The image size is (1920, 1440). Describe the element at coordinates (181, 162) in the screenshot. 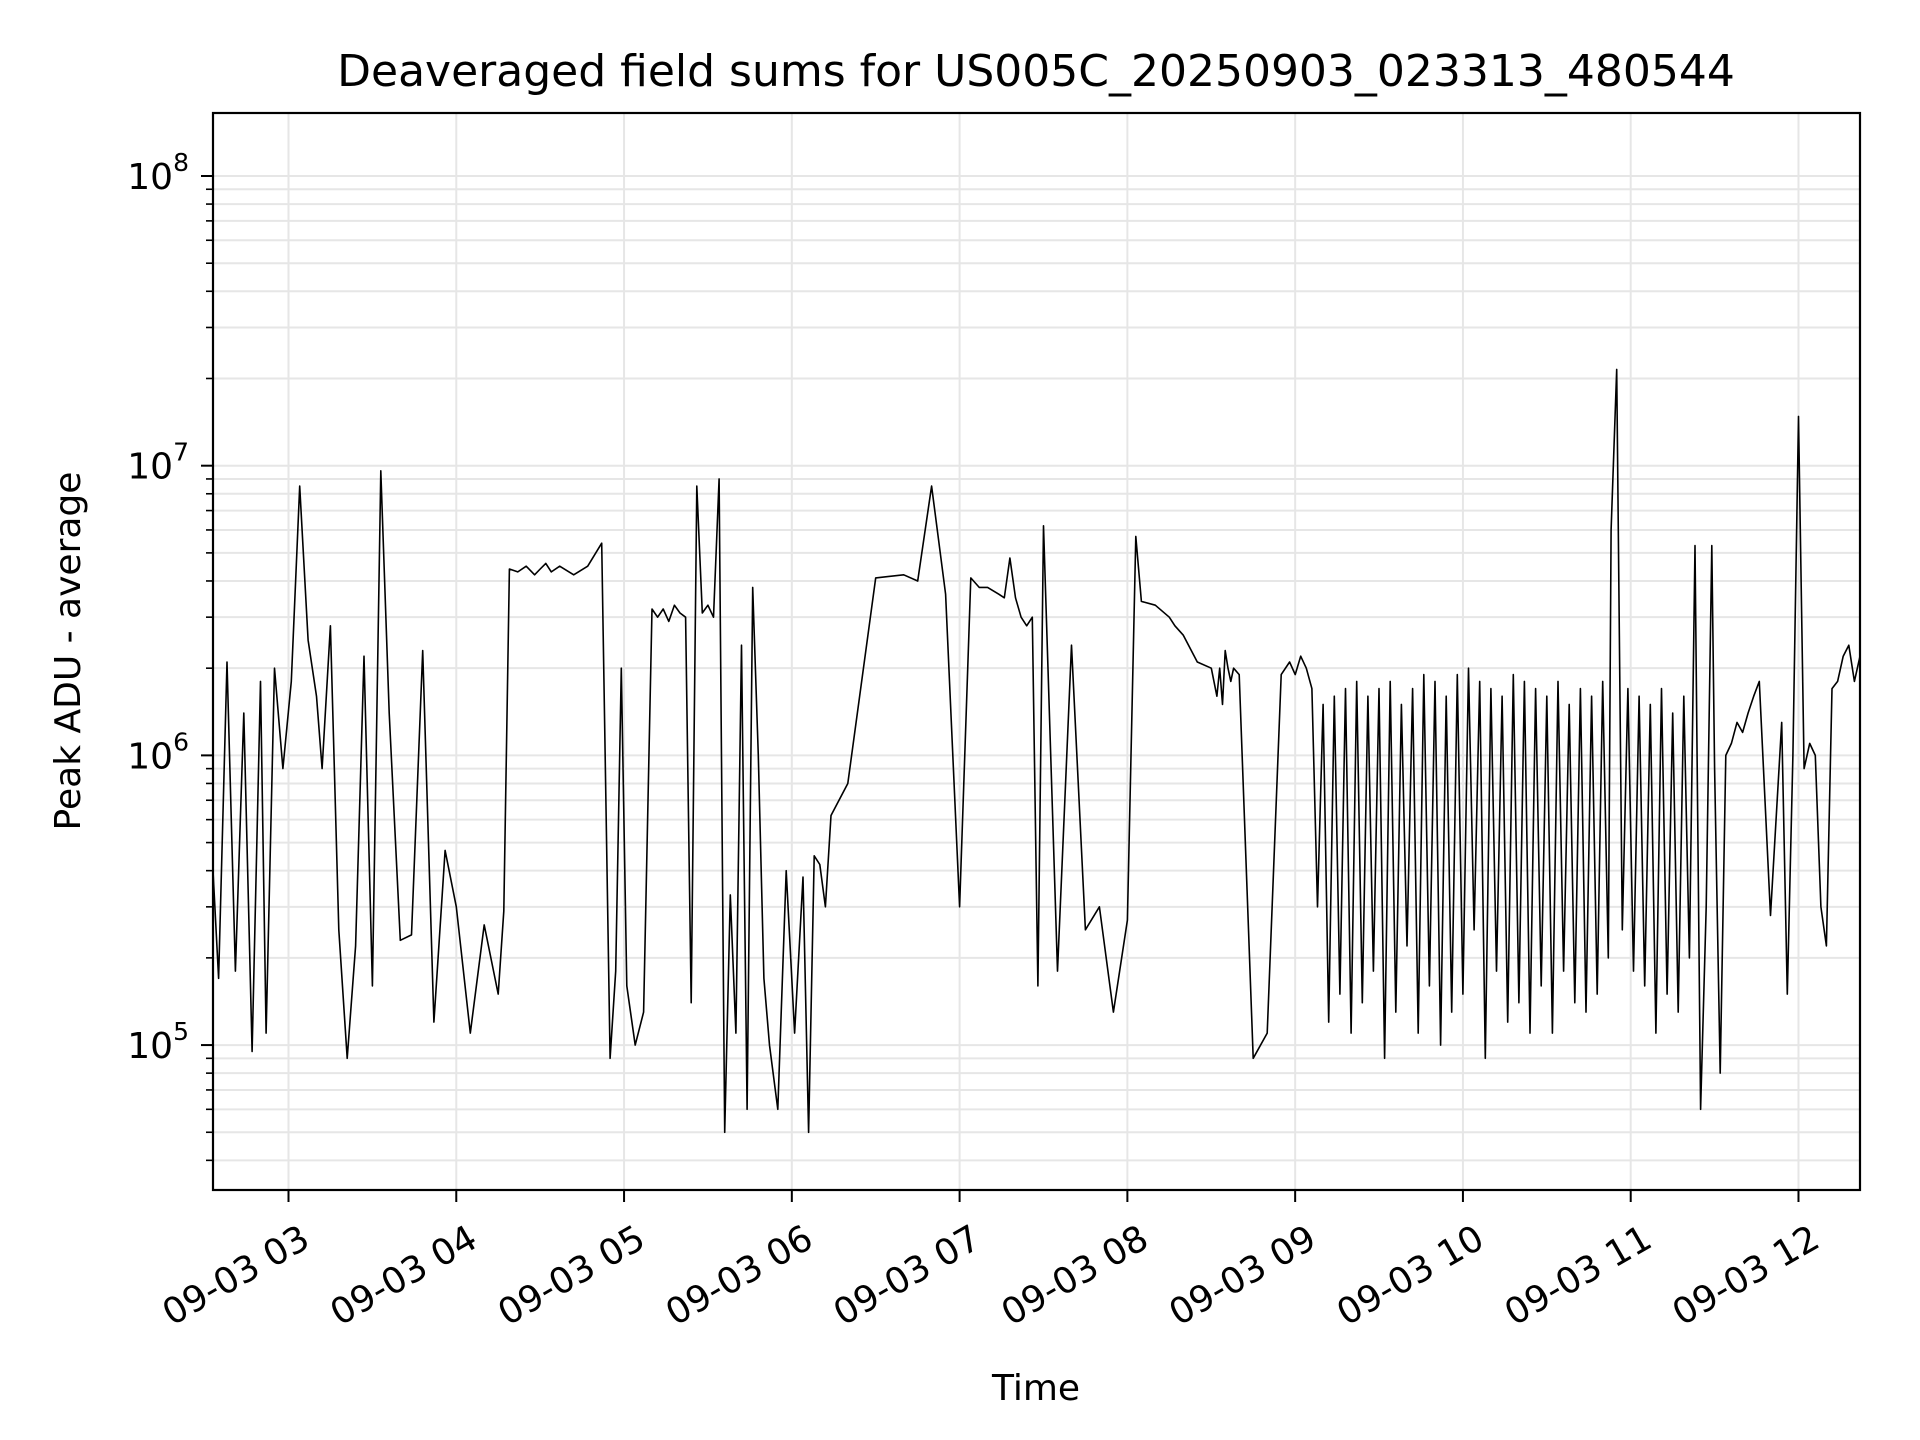

I see `y-tick-exponent: 8` at that location.